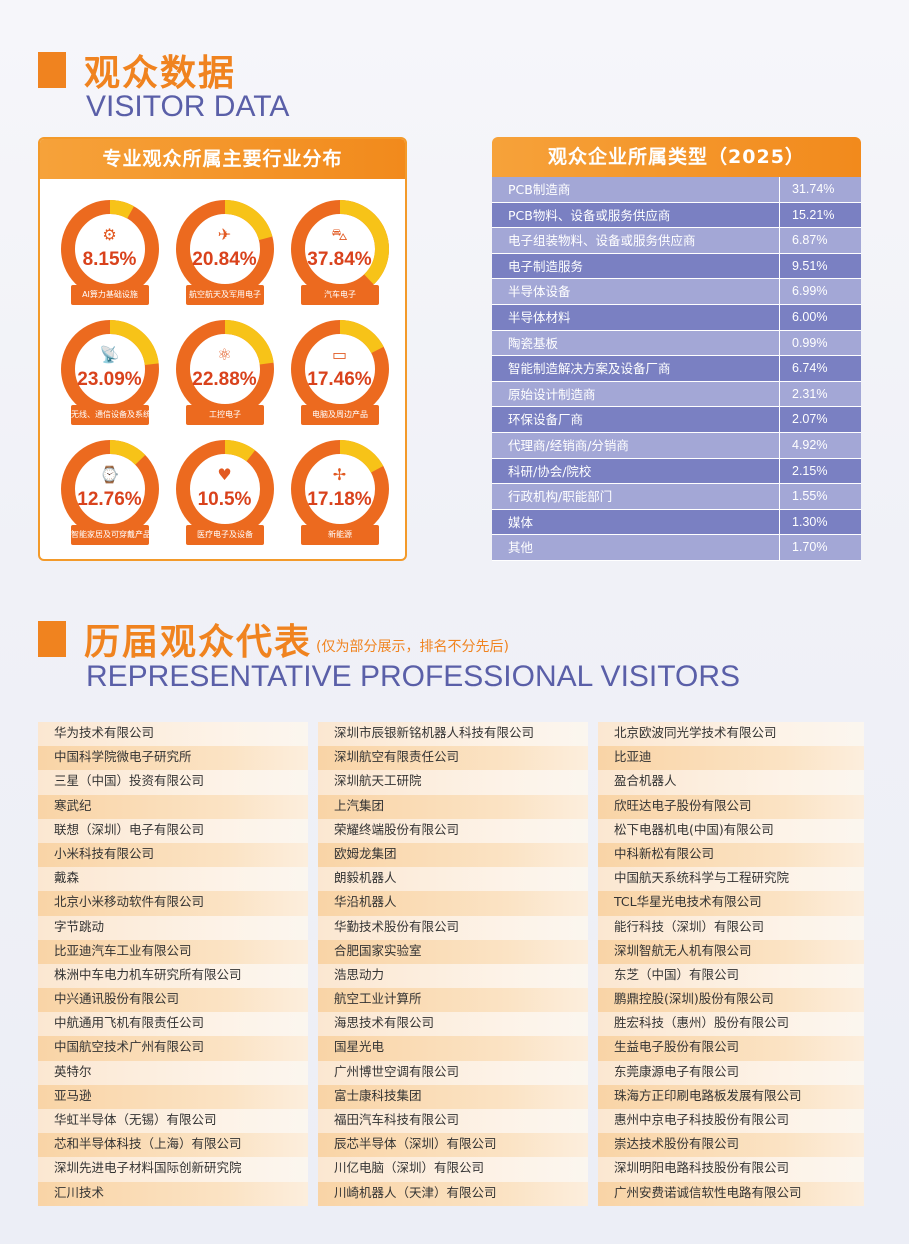 The image size is (909, 1244). Describe the element at coordinates (339, 499) in the screenshot. I see `gauge-percent: 17.18%` at that location.